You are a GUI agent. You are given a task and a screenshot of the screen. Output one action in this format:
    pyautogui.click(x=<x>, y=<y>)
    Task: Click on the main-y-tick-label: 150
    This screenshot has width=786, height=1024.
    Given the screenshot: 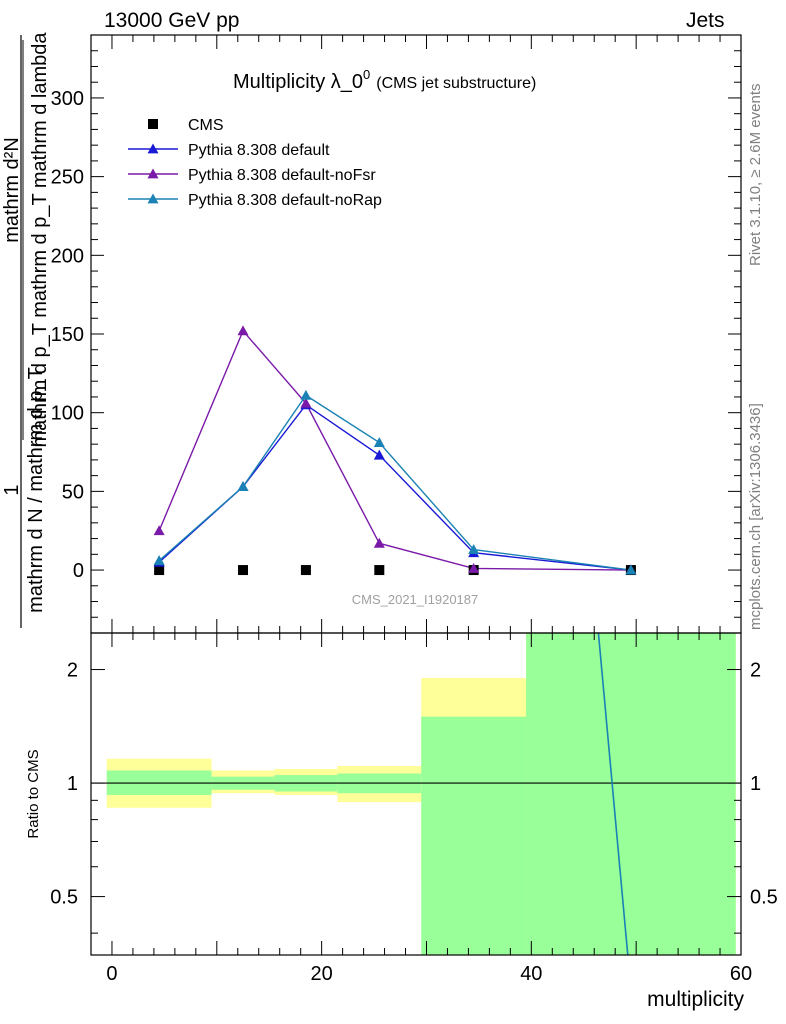 What is the action you would take?
    pyautogui.click(x=67, y=335)
    